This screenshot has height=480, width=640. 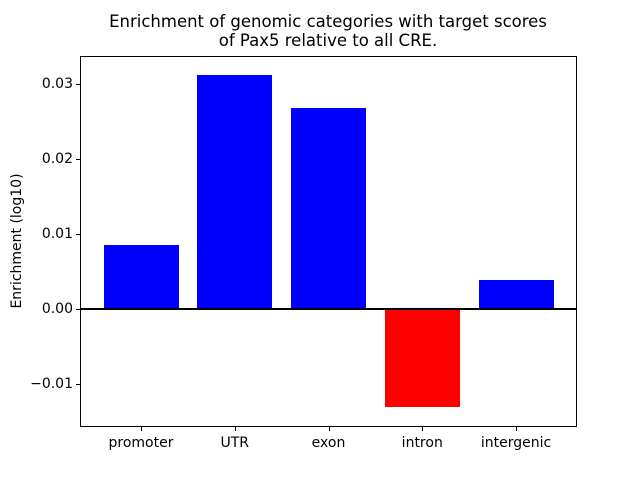 What do you see at coordinates (422, 358) in the screenshot?
I see `bar-intron` at bounding box center [422, 358].